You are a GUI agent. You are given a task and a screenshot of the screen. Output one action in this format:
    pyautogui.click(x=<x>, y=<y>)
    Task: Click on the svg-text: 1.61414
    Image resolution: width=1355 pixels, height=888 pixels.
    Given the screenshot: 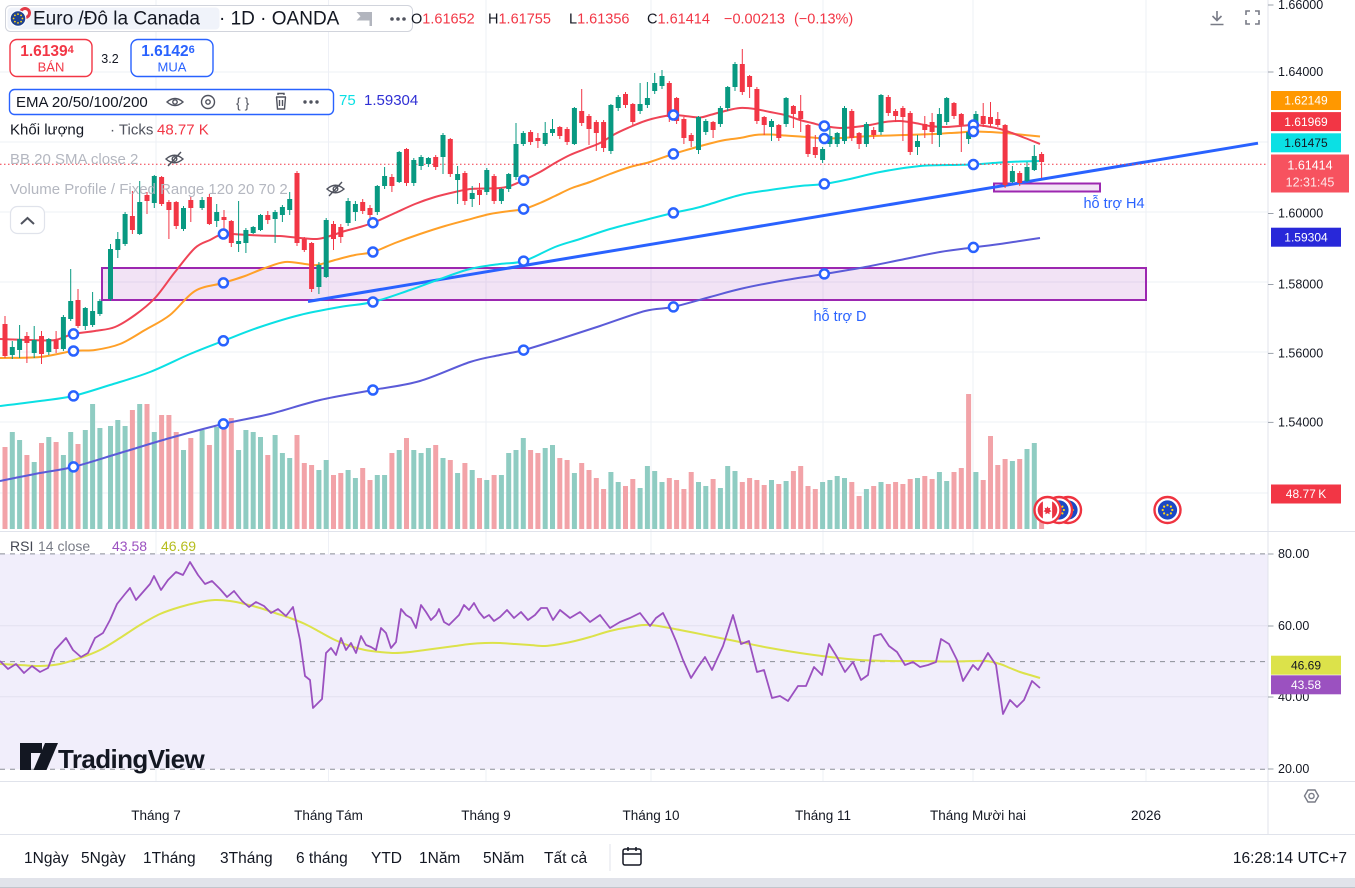 What is the action you would take?
    pyautogui.click(x=1309, y=166)
    